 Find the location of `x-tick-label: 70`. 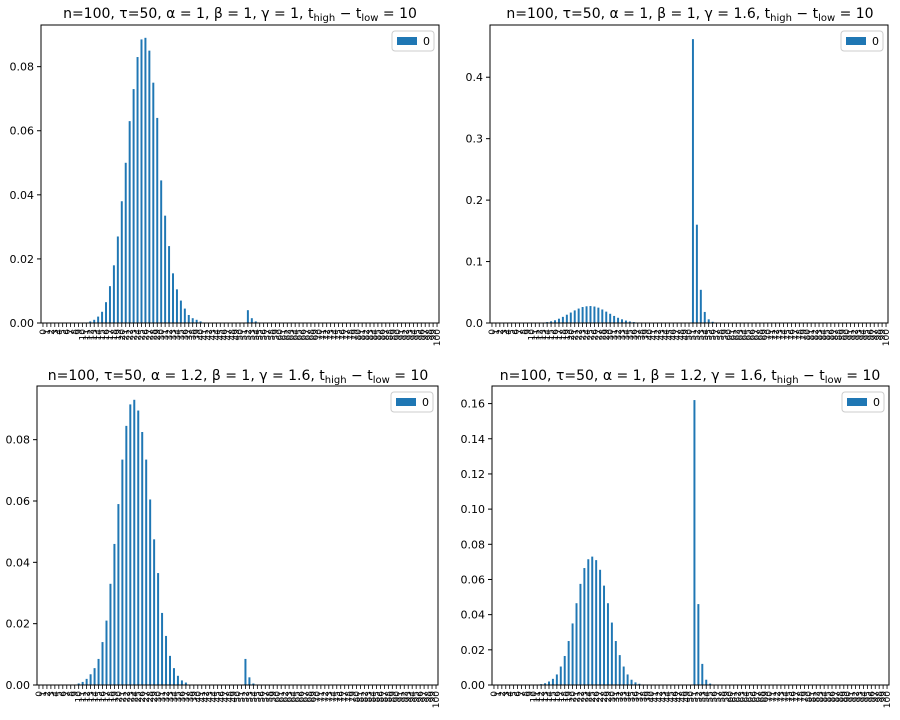

x-tick-label: 70 is located at coordinates (318, 697).